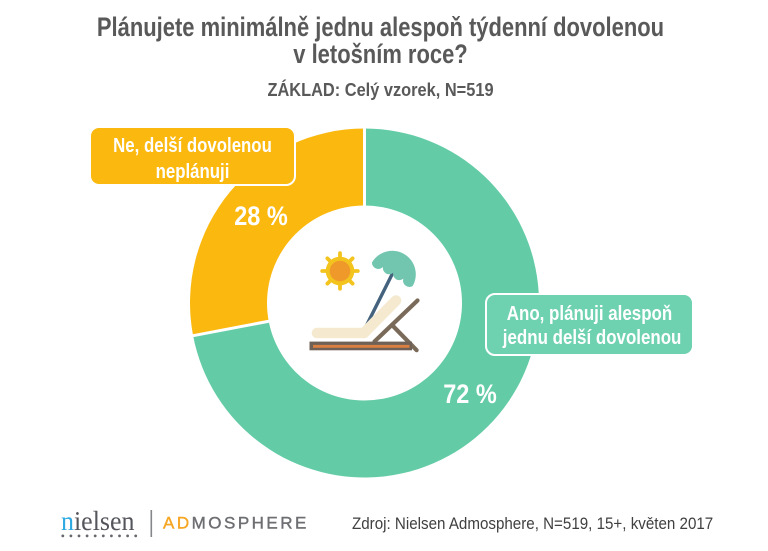 This screenshot has width=768, height=551. Describe the element at coordinates (98, 521) in the screenshot. I see `svg-text: nielsen` at that location.